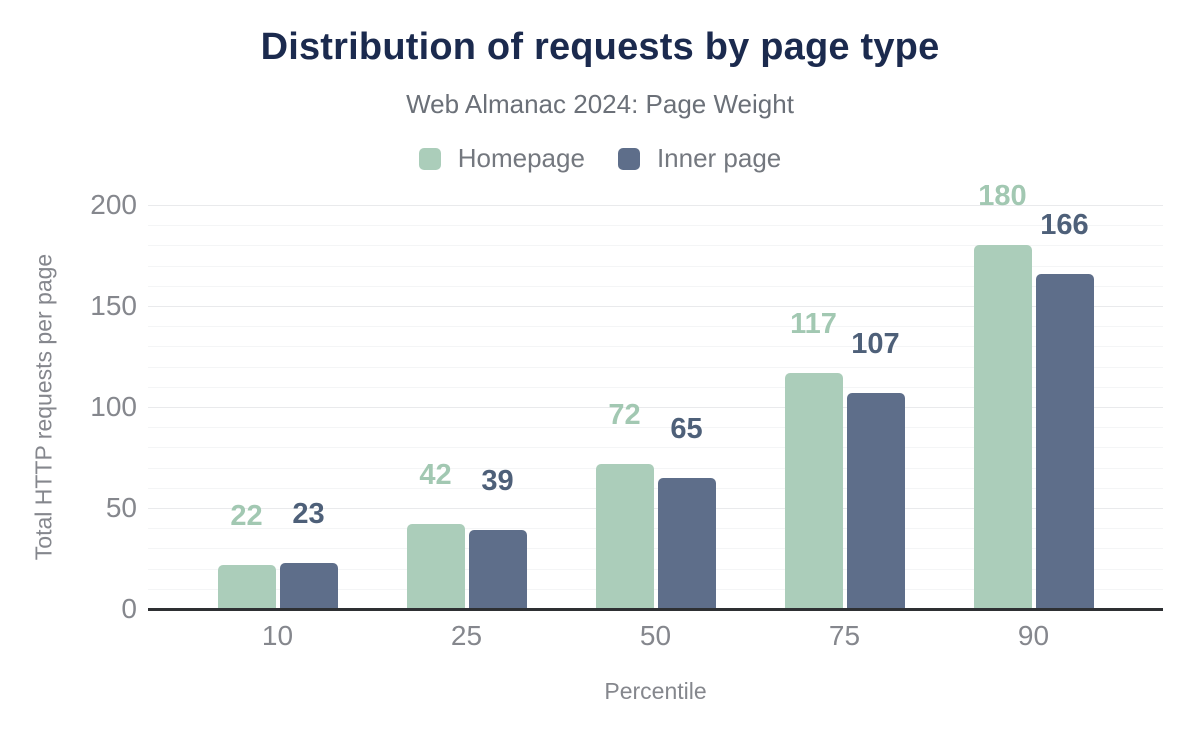 This screenshot has height=742, width=1200. Describe the element at coordinates (246, 515) in the screenshot. I see `bar-value-label: 22` at that location.